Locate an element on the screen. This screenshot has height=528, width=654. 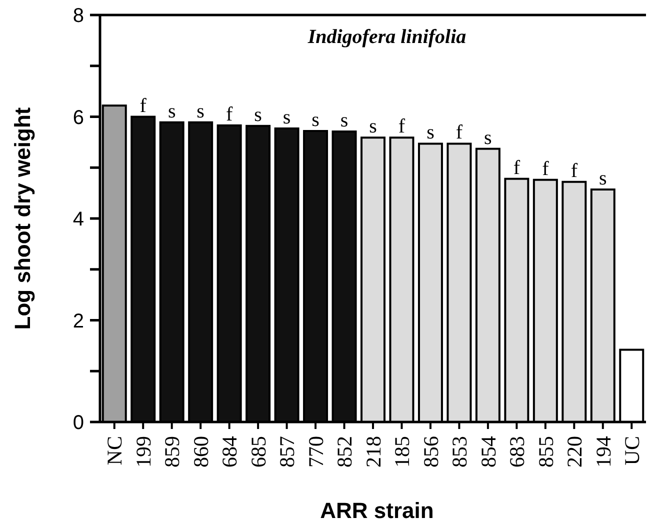
x-tick-label: 684 is located at coordinates (230, 452).